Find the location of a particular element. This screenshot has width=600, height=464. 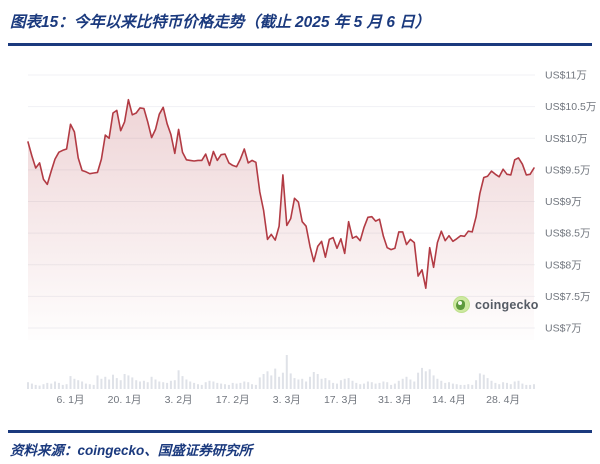

x-axis-label: 6. 1月 is located at coordinates (70, 400).